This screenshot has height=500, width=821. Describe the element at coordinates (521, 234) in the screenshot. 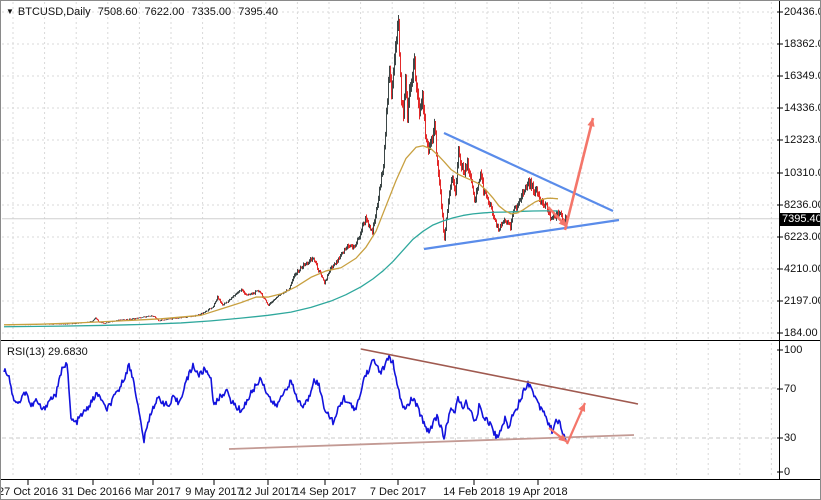

I see `triangle-lower-trendline` at that location.